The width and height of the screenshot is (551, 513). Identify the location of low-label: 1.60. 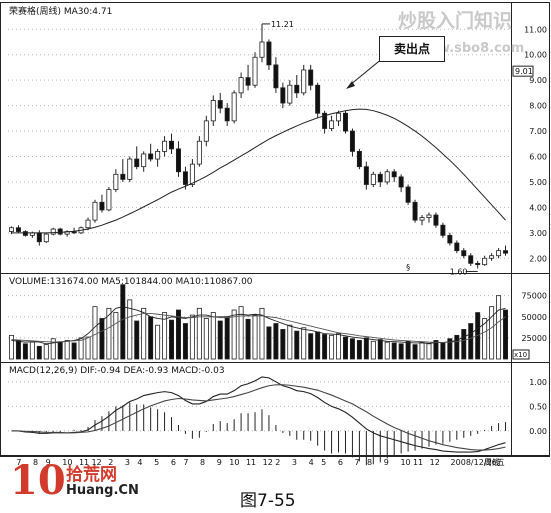
(459, 271).